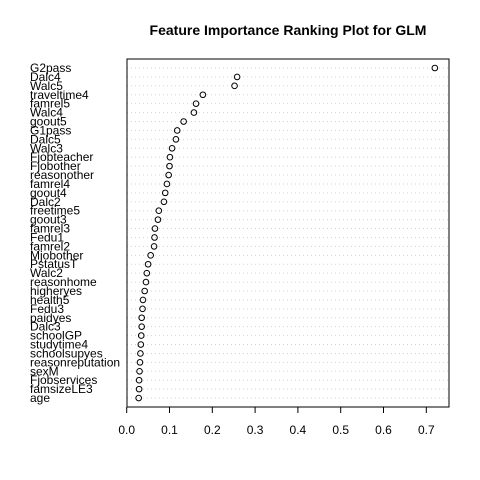 This screenshot has height=480, width=480. Describe the element at coordinates (50, 318) in the screenshot. I see `feature-label: paidyes` at that location.